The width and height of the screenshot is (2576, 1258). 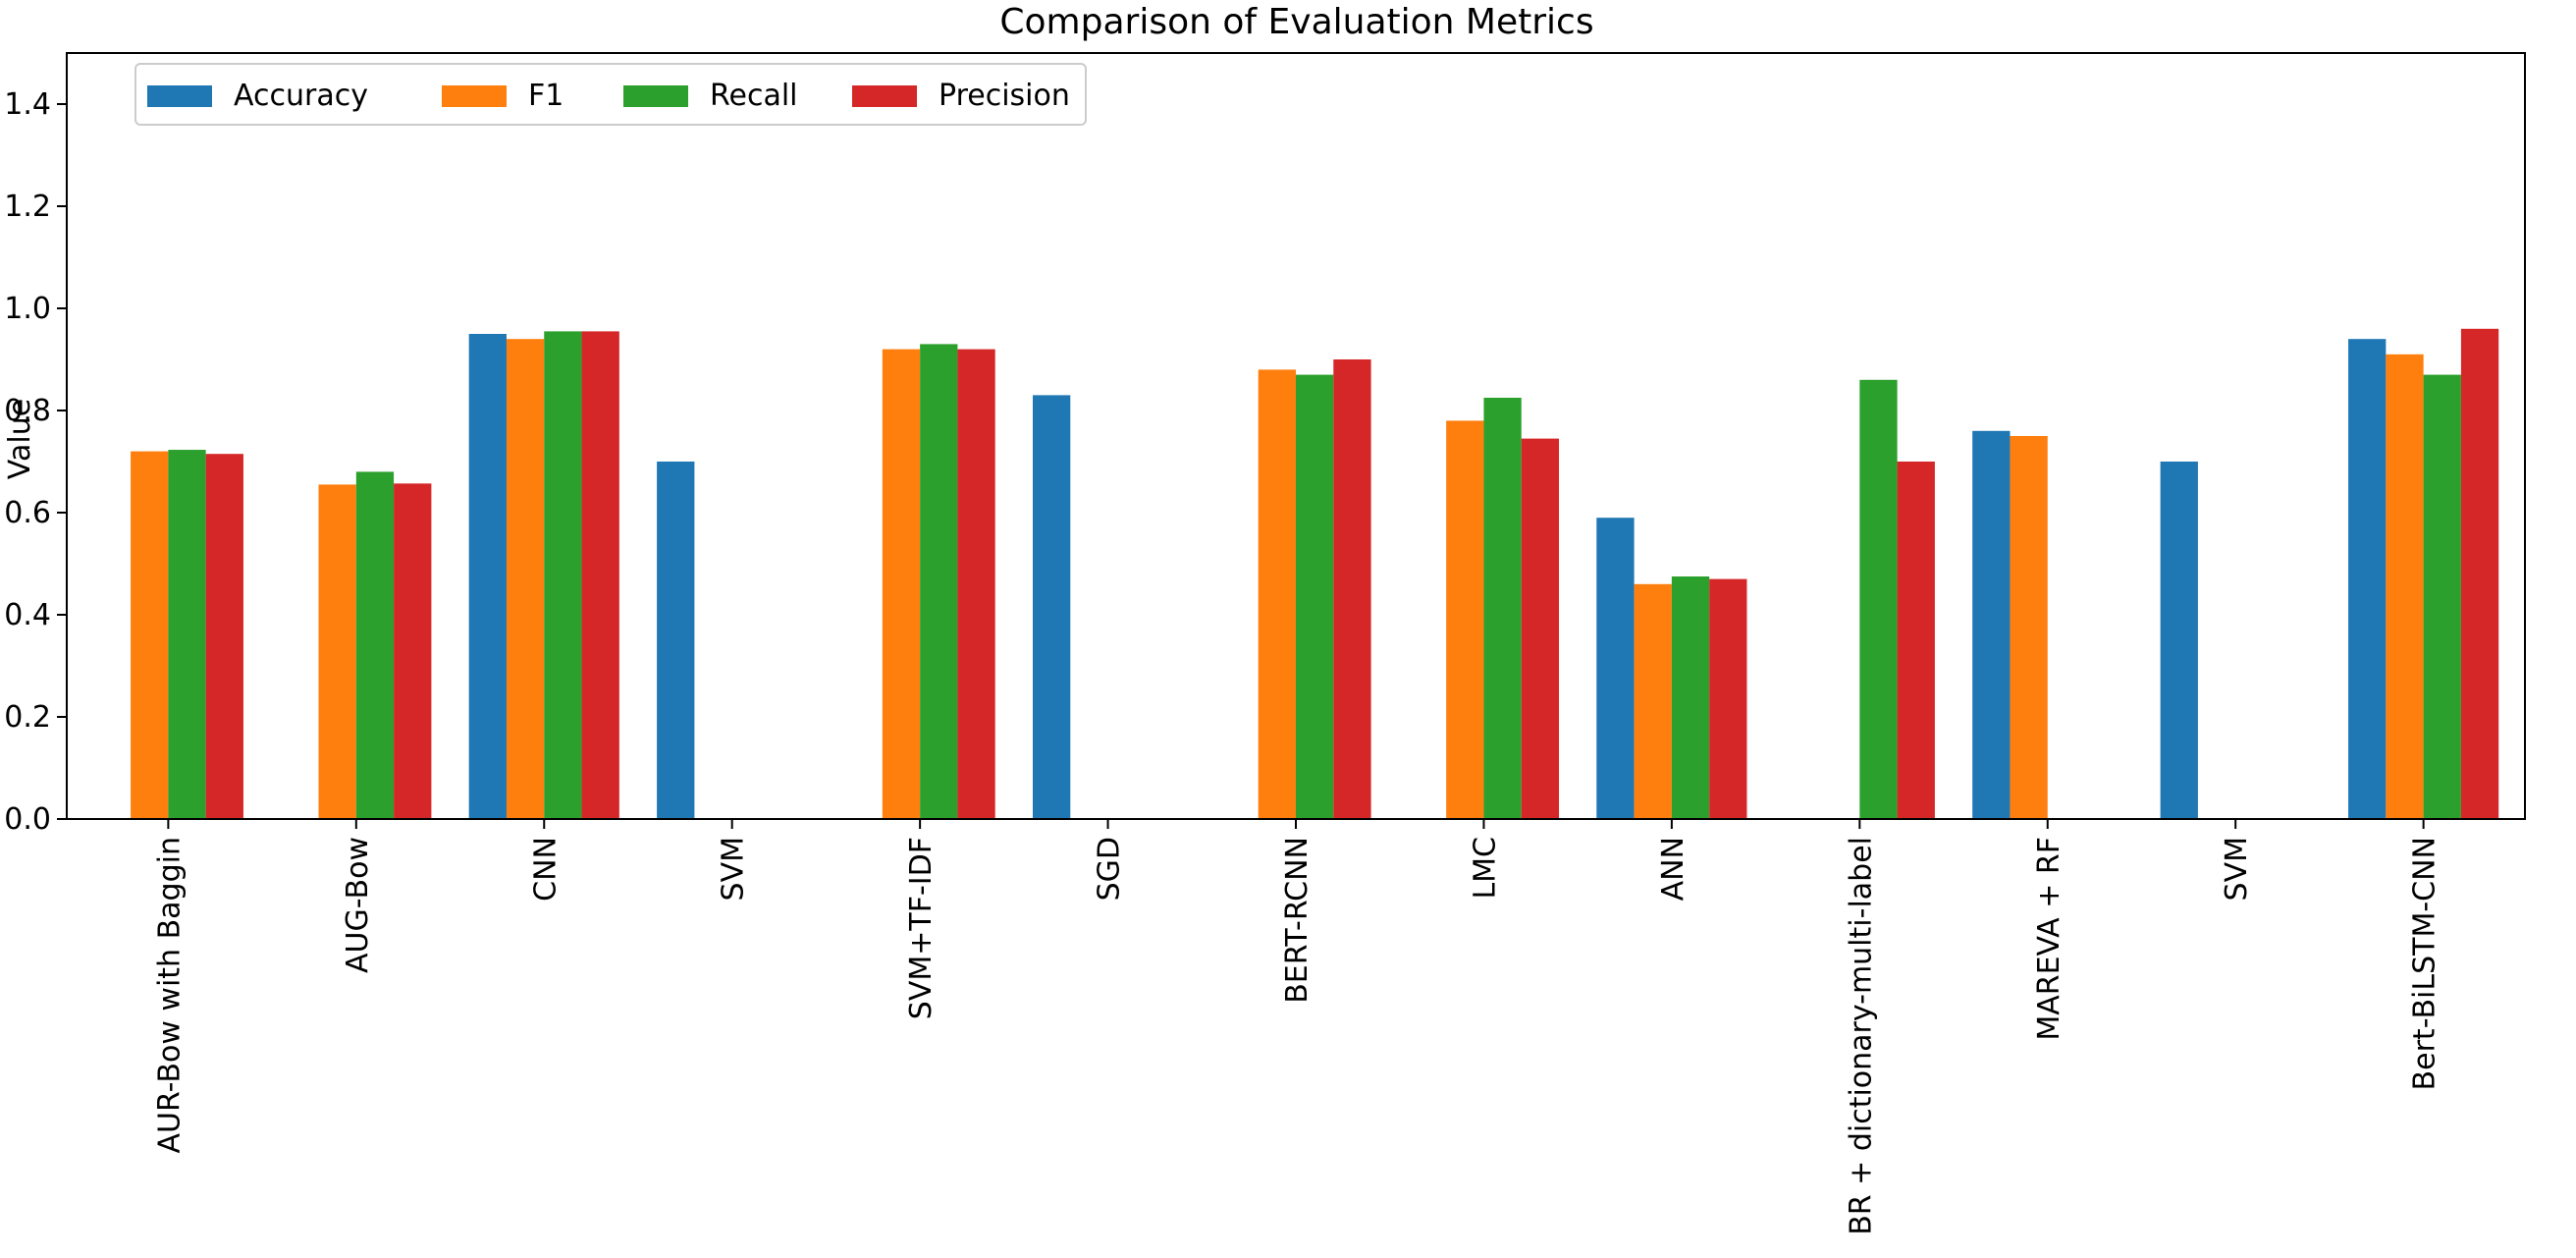 I want to click on y-tick-label: 0.2, so click(x=27, y=717).